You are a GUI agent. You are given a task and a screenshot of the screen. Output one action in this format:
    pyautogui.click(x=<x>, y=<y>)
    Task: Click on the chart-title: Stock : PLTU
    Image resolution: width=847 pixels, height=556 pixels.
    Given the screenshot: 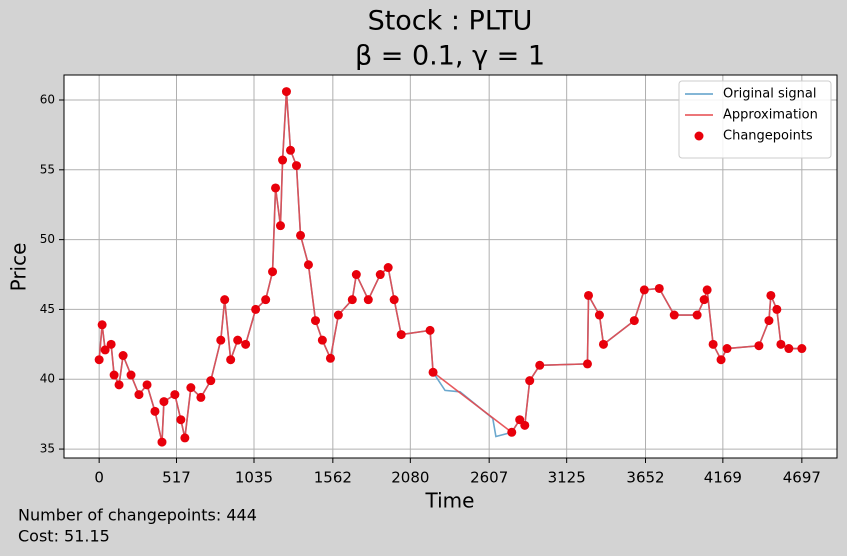 What is the action you would take?
    pyautogui.click(x=450, y=21)
    